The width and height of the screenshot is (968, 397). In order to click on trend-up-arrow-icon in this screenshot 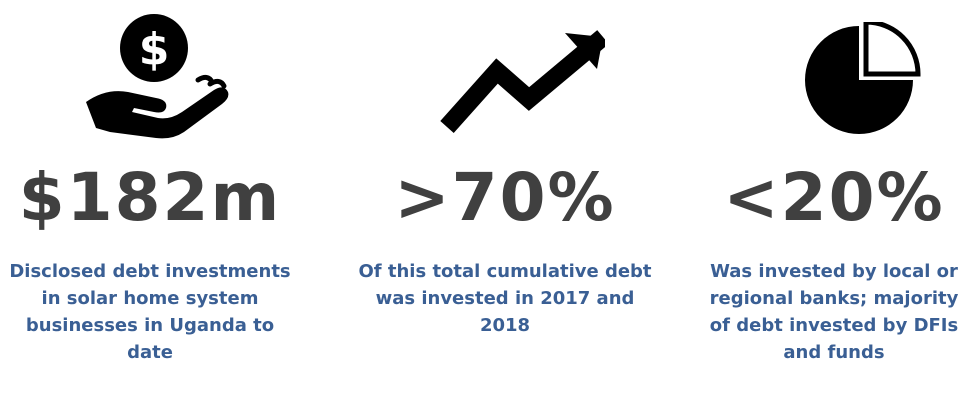, I will do `click(505, 75)`.